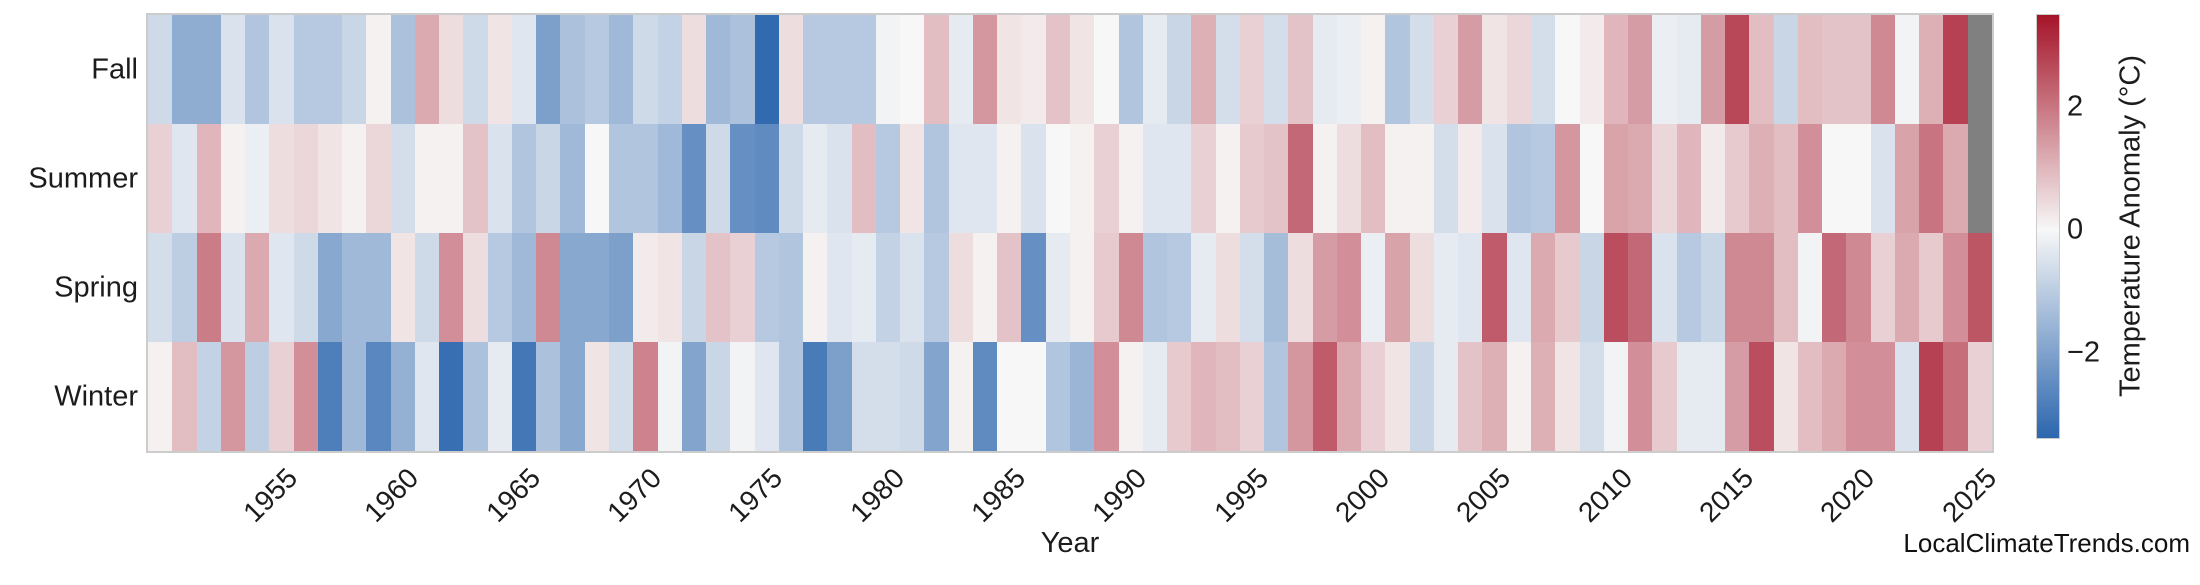 The width and height of the screenshot is (2200, 585). Describe the element at coordinates (1726, 495) in the screenshot. I see `xtick-label-2015: 2015` at that location.